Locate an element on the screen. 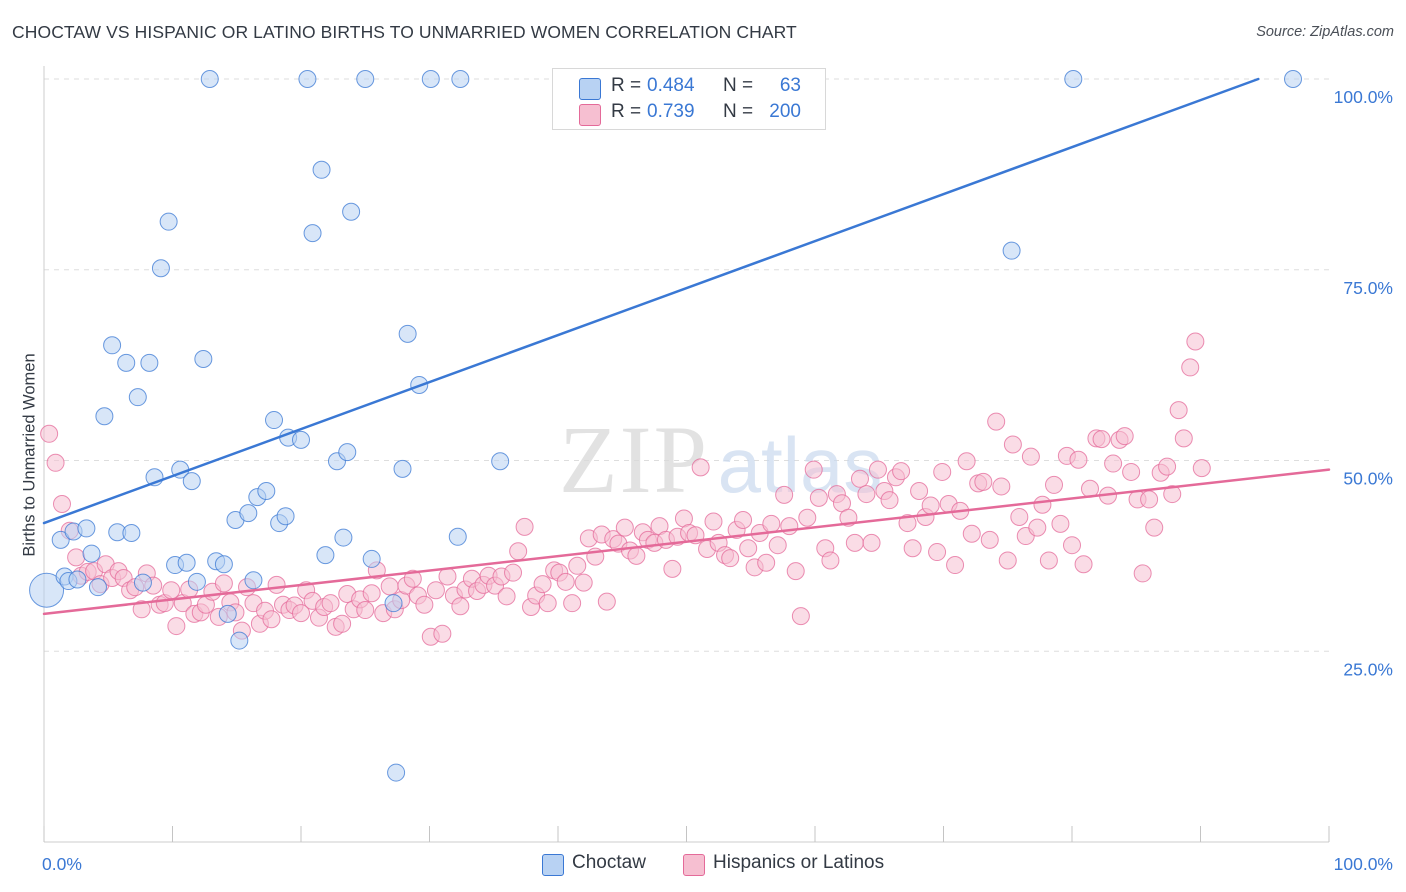  n-value: 200 is located at coordinates (785, 111).